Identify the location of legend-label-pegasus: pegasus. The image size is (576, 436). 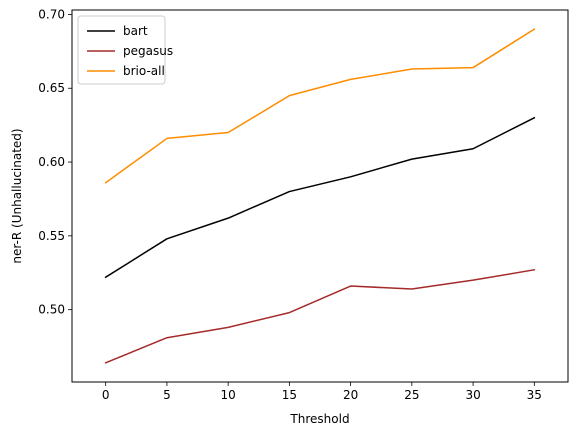
(148, 51).